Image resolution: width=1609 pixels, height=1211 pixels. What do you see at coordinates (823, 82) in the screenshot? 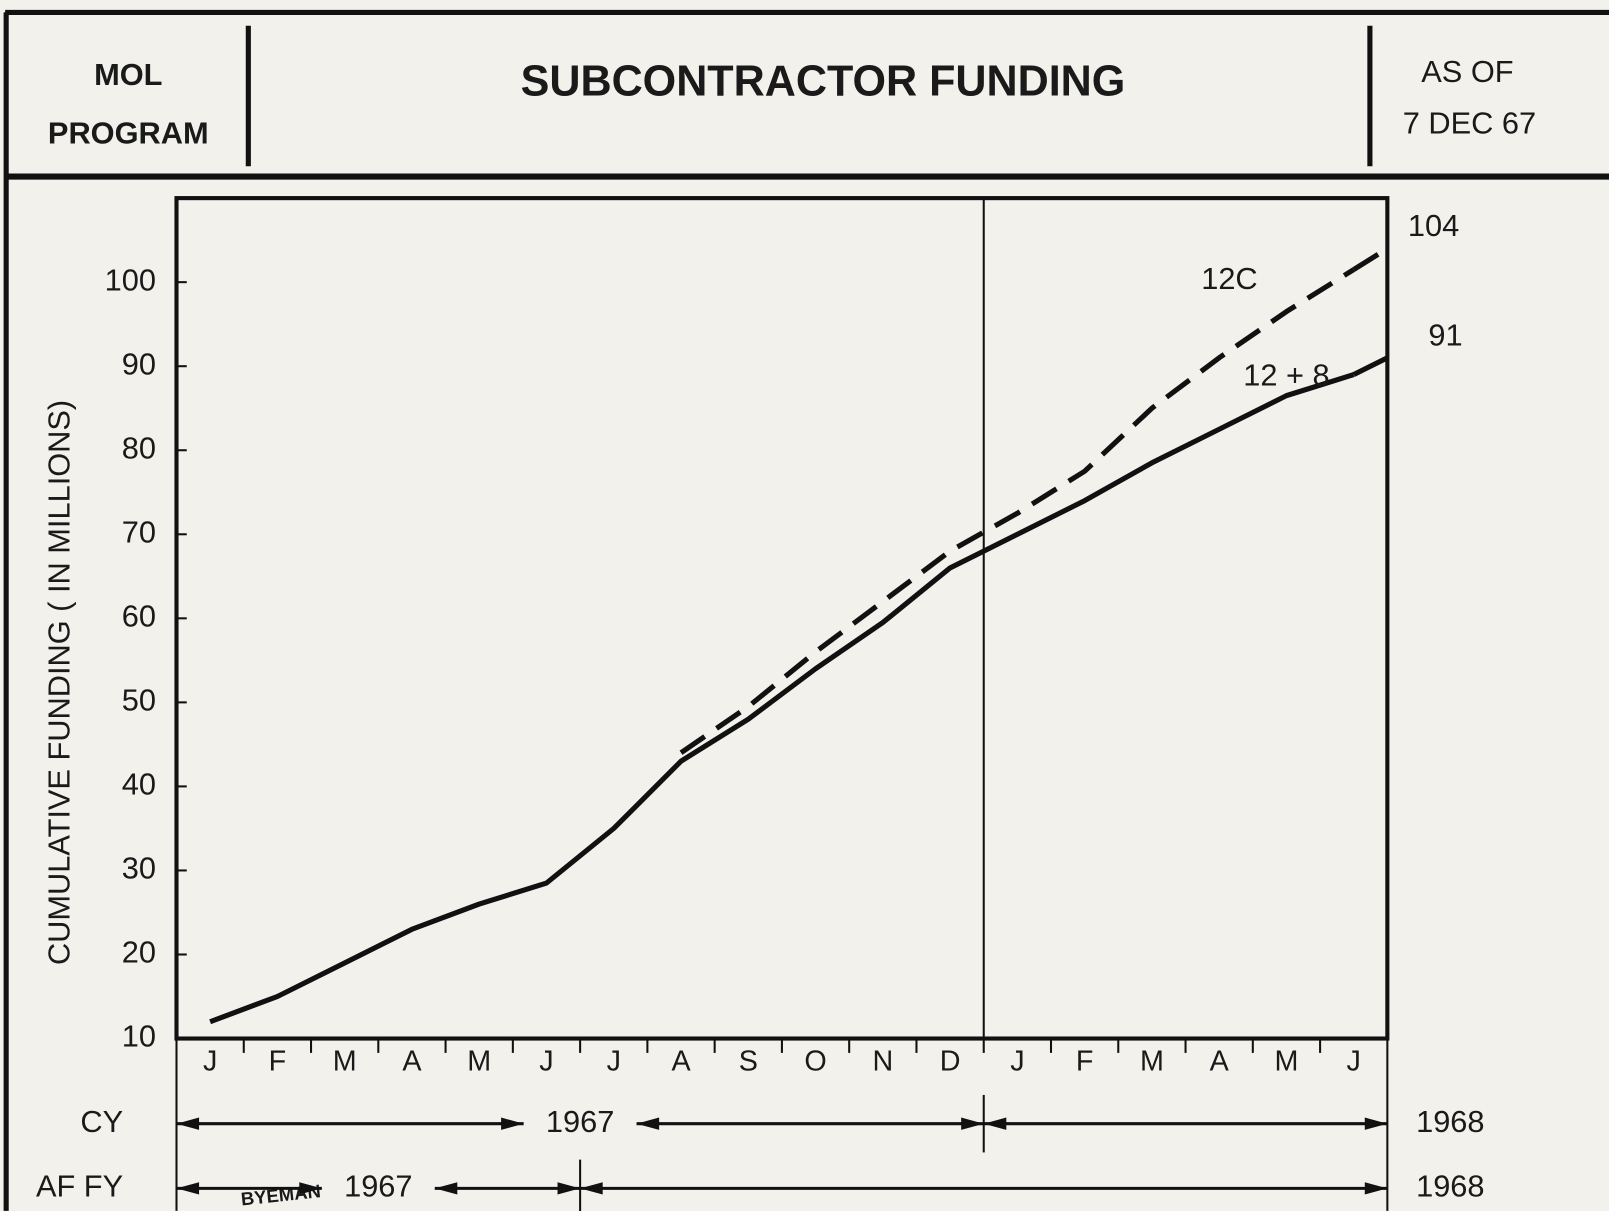
I see `chart-title: SUBCONTRACTOR FUNDING` at bounding box center [823, 82].